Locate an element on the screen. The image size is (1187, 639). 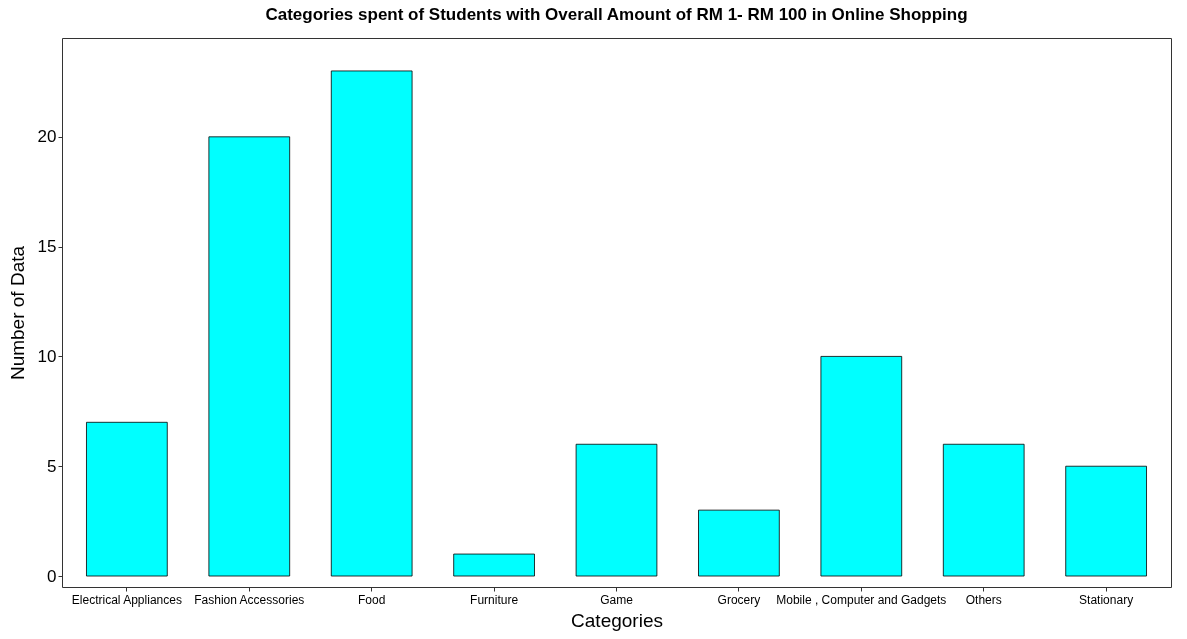
y-tick-label: 10 is located at coordinates (47, 356).